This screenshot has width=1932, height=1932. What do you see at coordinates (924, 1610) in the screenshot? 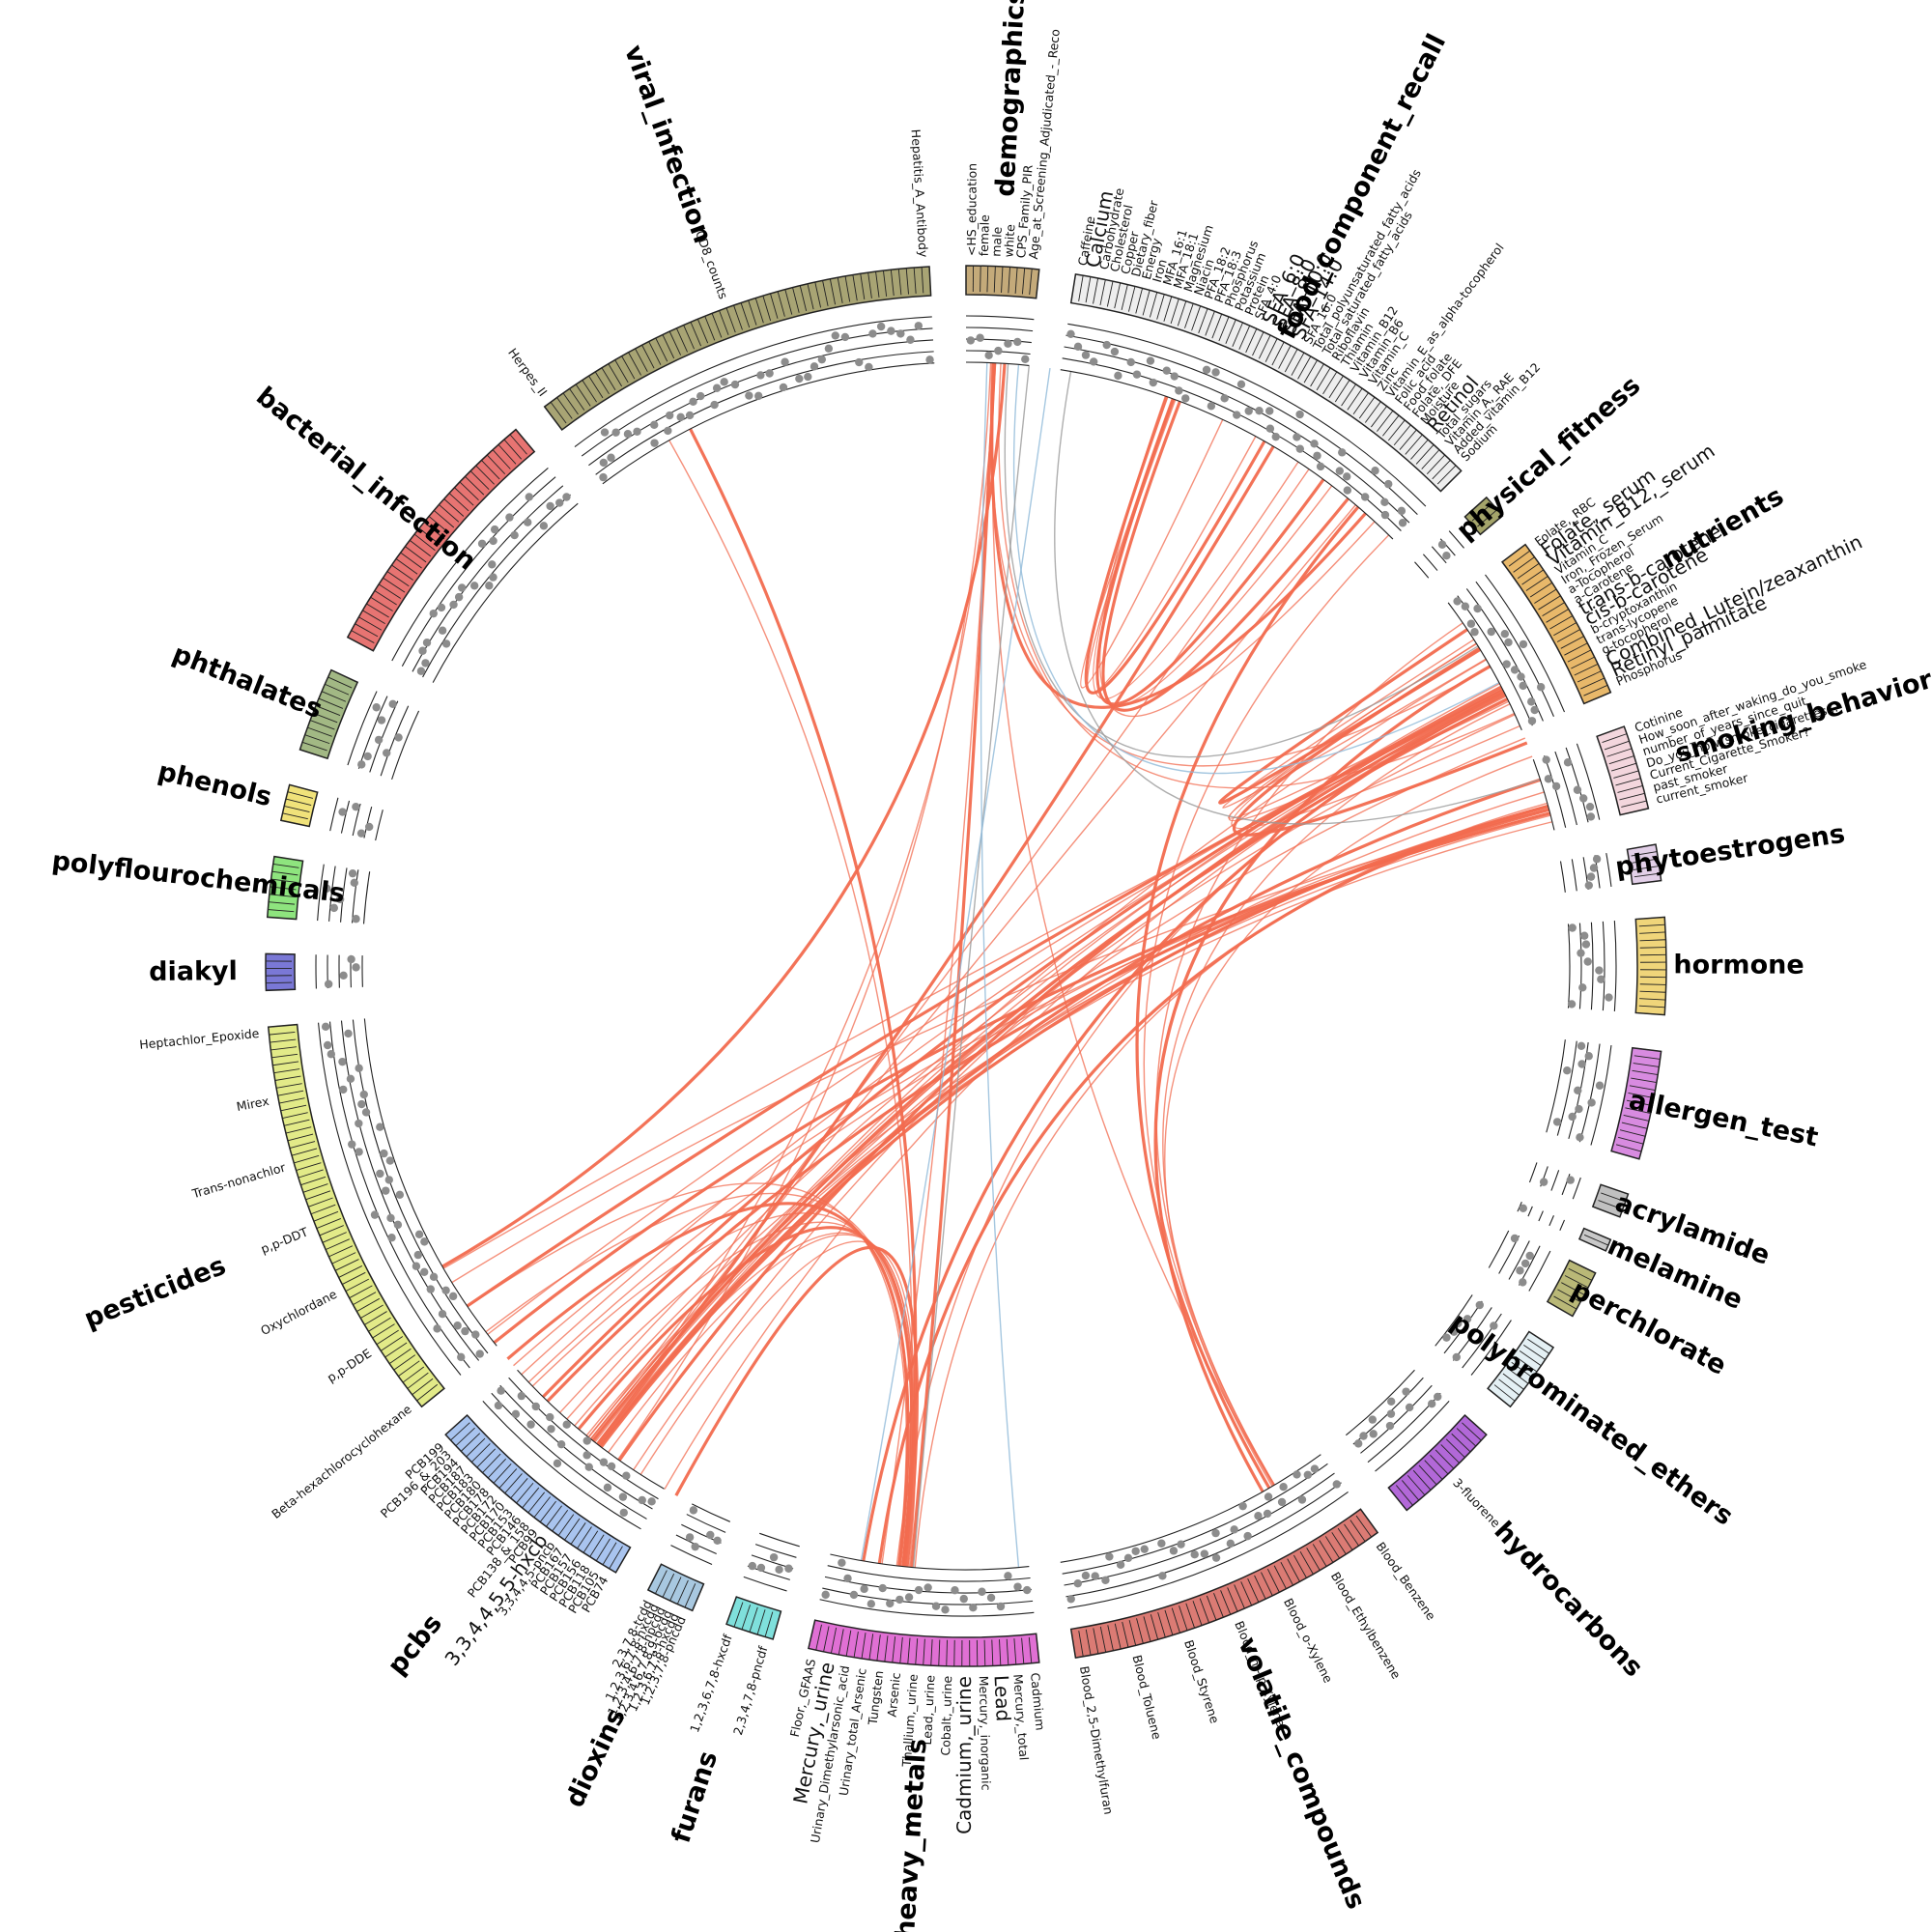
I see `track-heavy_metals` at bounding box center [924, 1610].